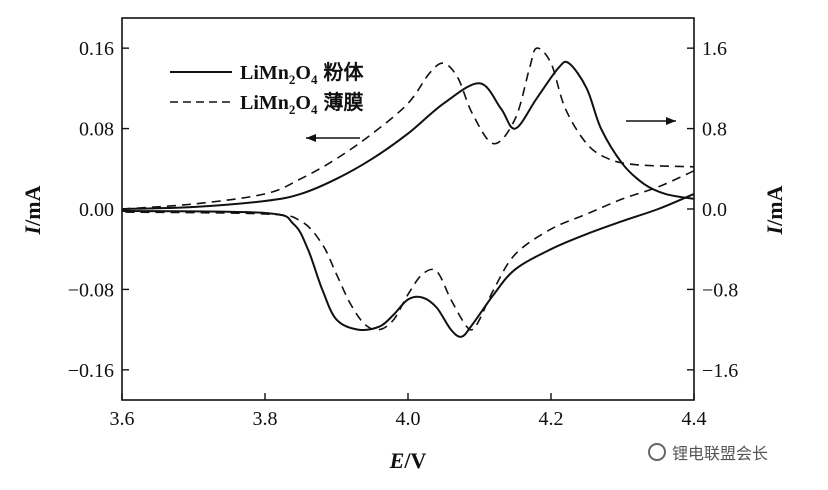 The width and height of the screenshot is (828, 490). What do you see at coordinates (91, 290) in the screenshot?
I see `left-y-tick-label: −0.08` at bounding box center [91, 290].